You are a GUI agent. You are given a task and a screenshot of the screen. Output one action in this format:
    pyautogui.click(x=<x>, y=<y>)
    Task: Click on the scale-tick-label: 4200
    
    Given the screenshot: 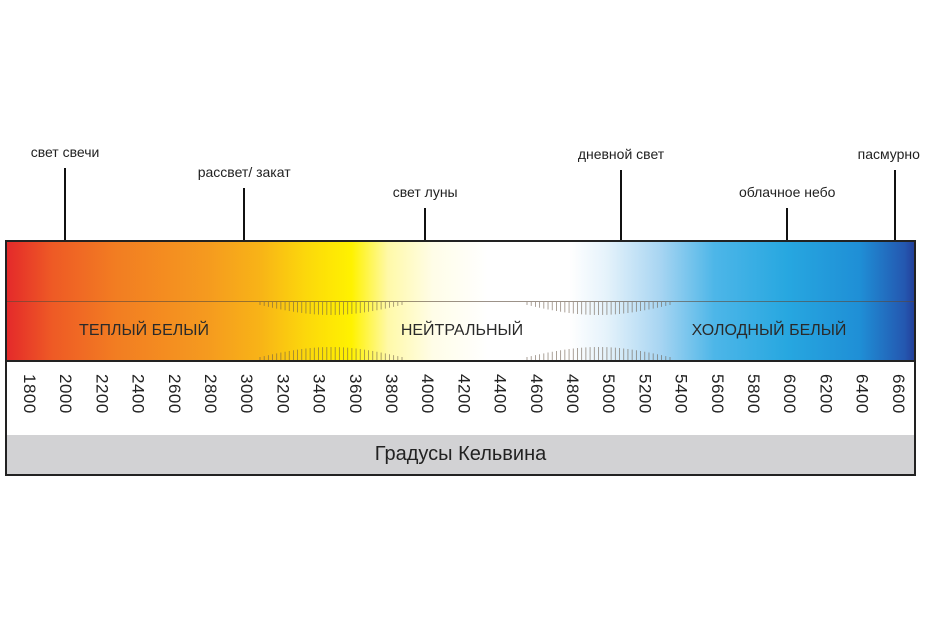 What is the action you would take?
    pyautogui.click(x=464, y=394)
    